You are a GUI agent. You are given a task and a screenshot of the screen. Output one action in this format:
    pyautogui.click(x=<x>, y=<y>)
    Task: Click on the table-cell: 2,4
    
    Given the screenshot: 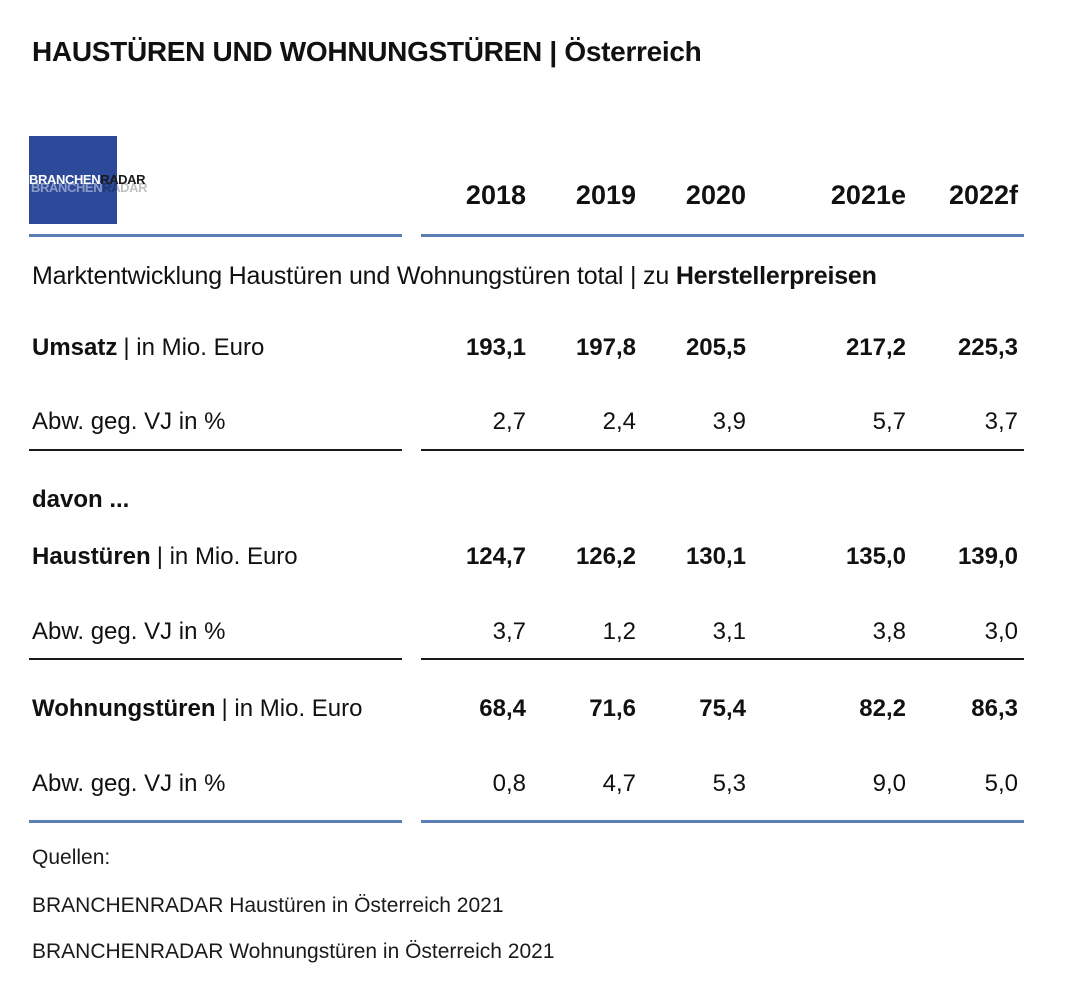 What is the action you would take?
    pyautogui.click(x=619, y=421)
    